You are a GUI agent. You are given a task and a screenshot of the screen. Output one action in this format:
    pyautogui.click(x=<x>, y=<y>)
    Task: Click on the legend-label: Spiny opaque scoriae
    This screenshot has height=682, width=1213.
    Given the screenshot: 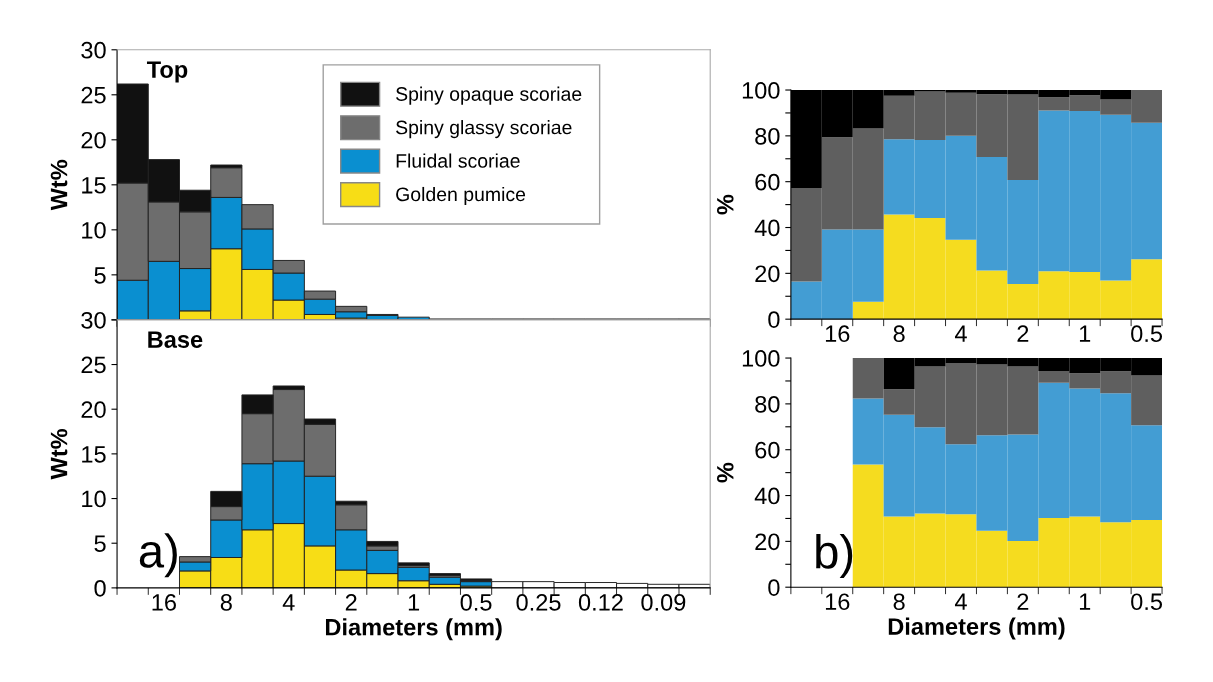 What is the action you would take?
    pyautogui.click(x=489, y=95)
    